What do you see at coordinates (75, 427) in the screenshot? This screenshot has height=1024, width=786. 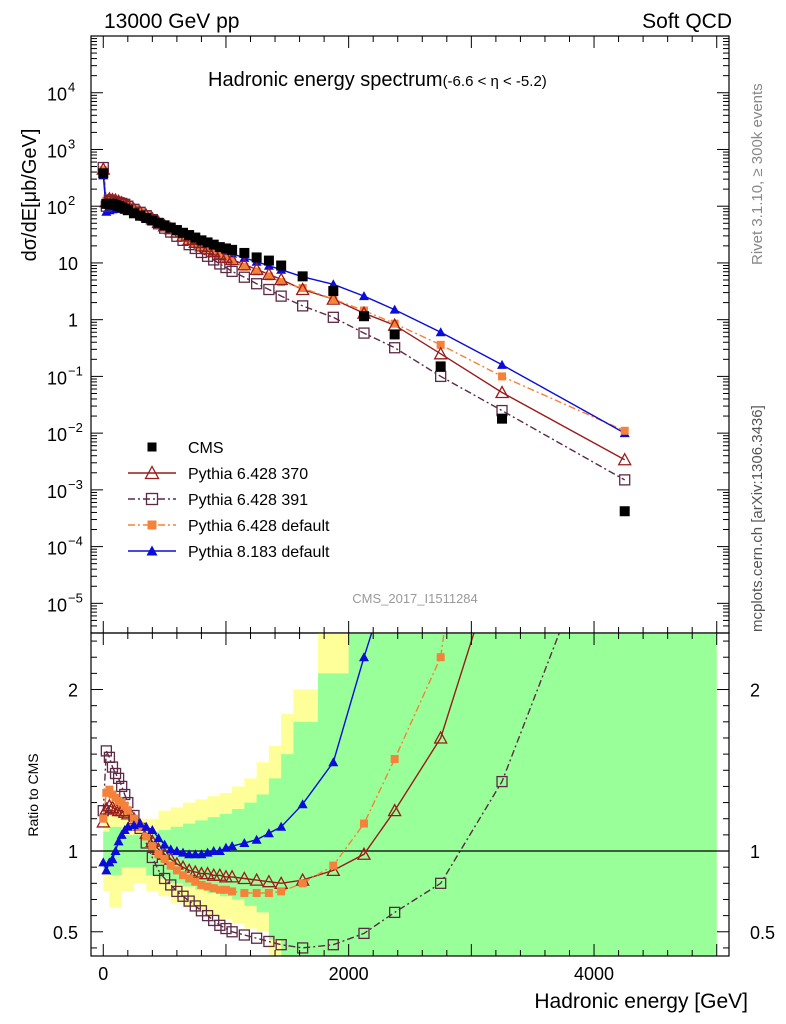 I see `main-y-tick-label-exp: −2` at bounding box center [75, 427].